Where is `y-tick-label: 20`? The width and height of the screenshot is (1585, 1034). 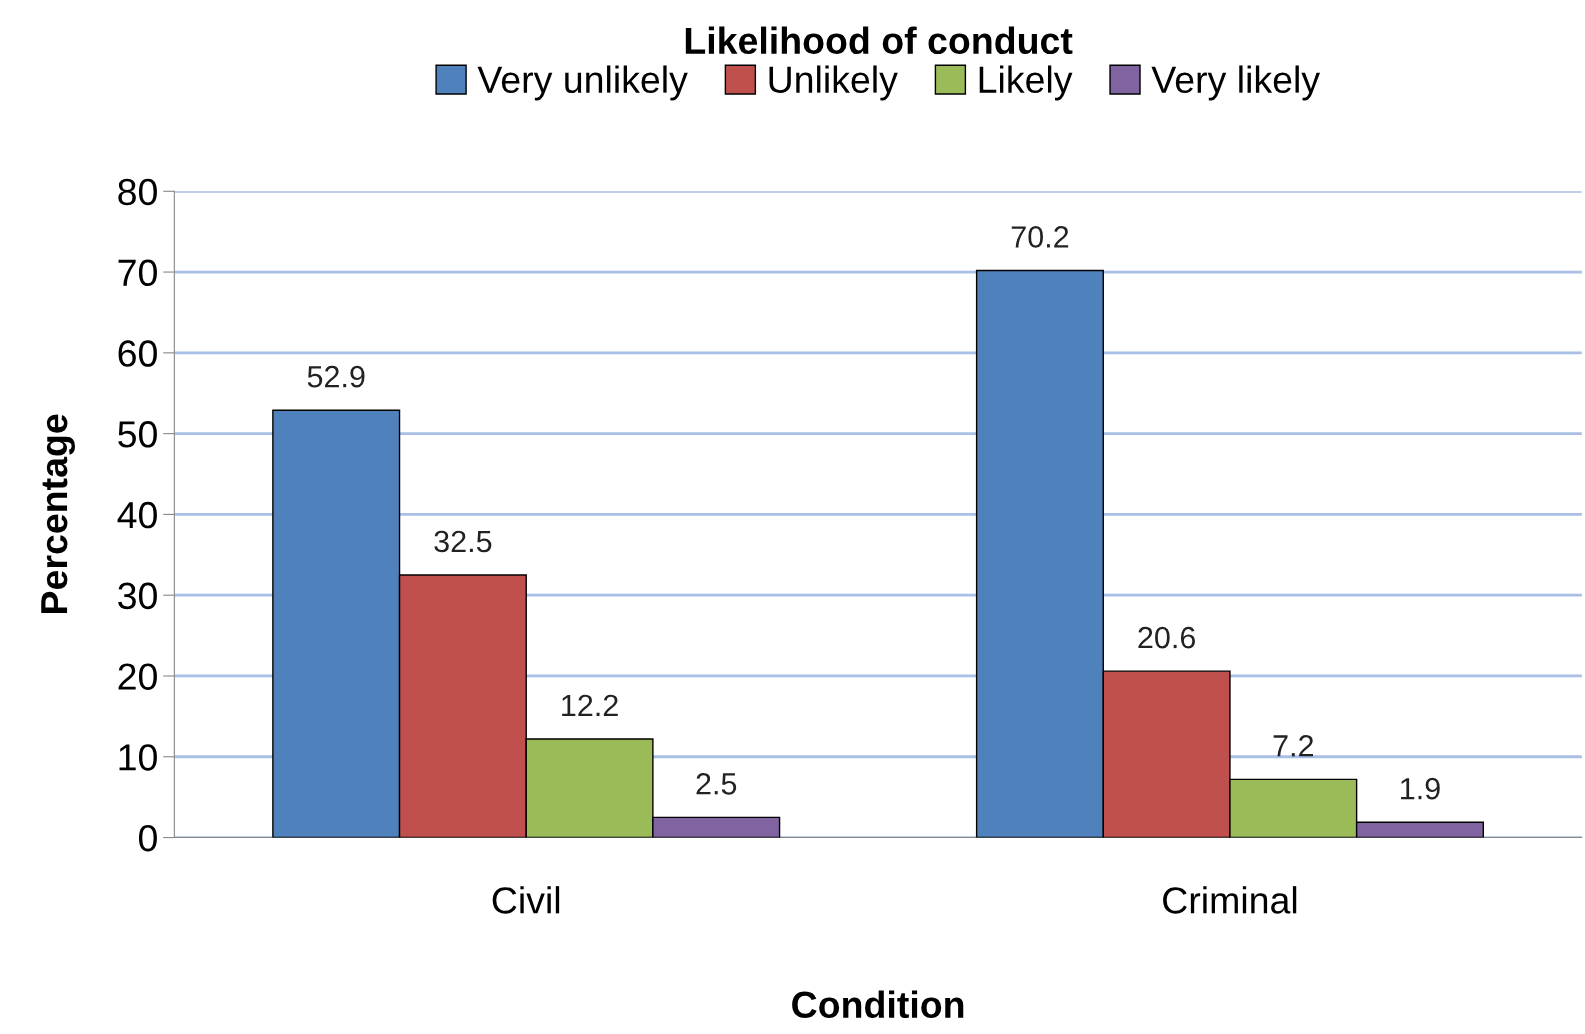 y-tick-label: 20 is located at coordinates (137, 676).